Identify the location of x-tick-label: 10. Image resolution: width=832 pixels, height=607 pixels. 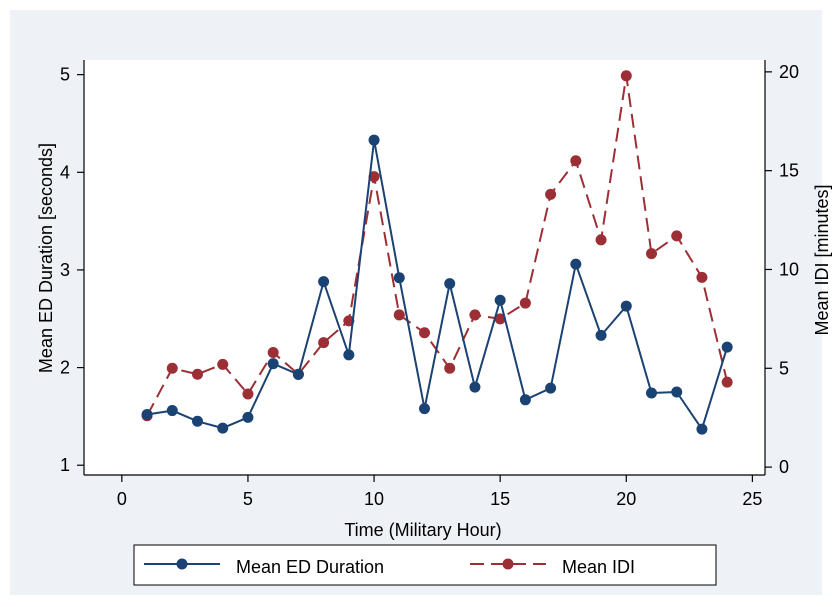
(374, 499).